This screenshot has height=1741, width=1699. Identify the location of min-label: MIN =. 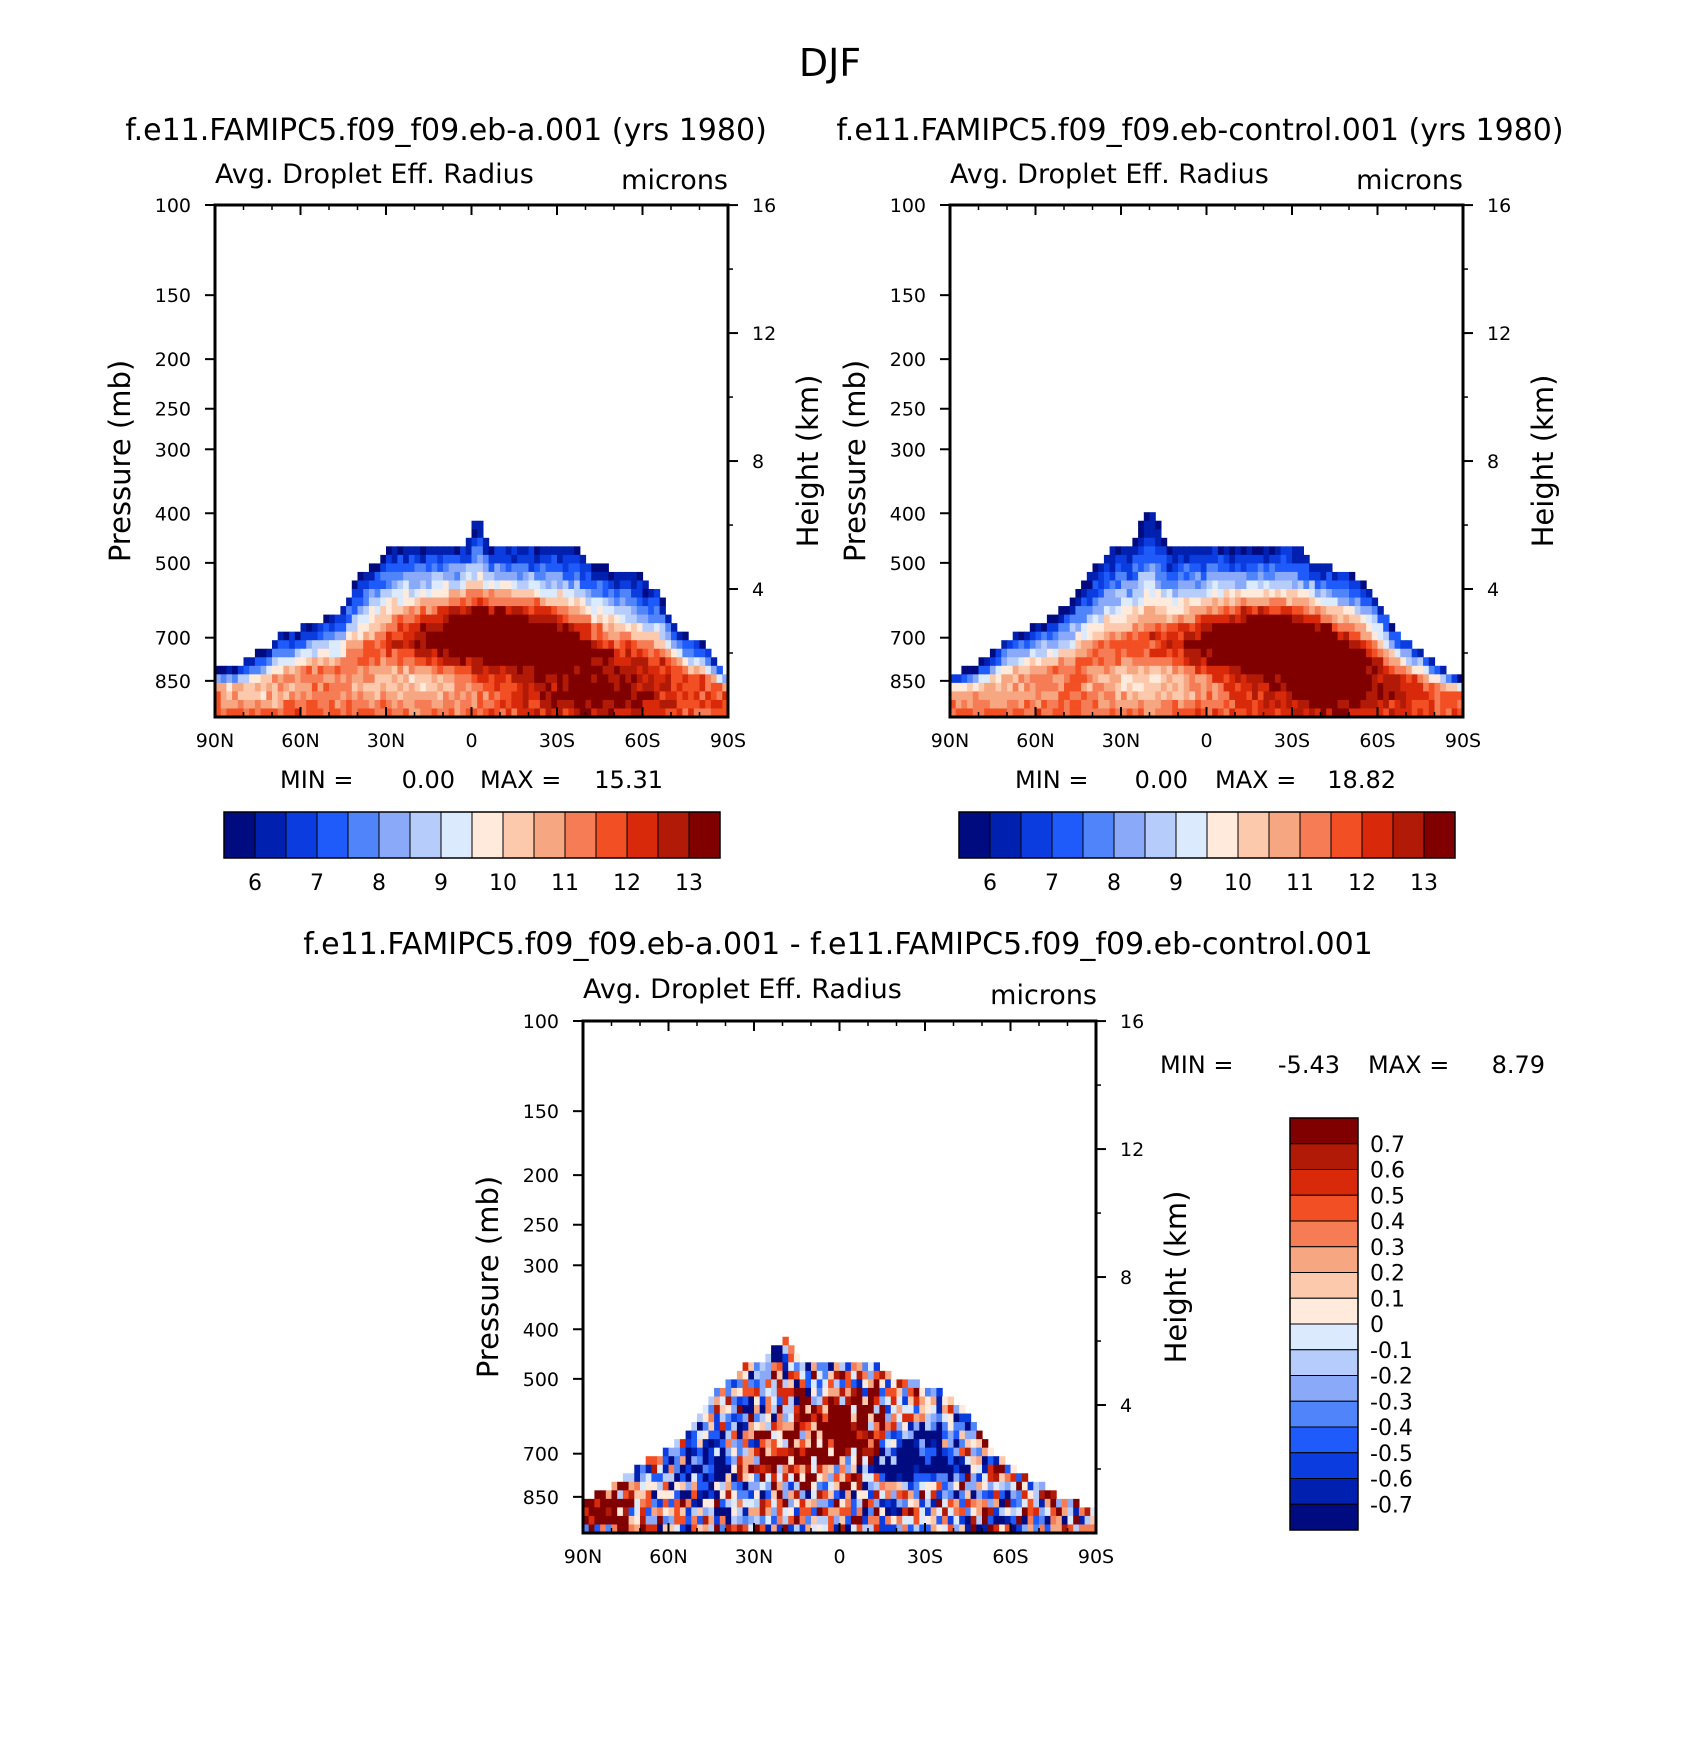
(1051, 780).